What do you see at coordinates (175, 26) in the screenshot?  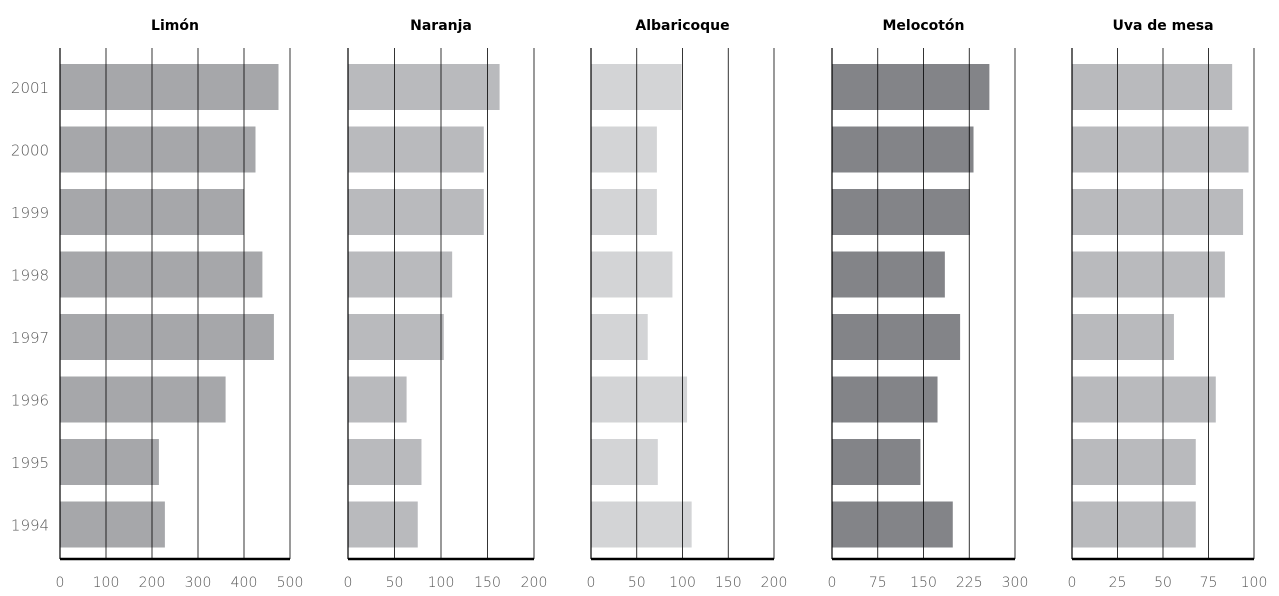 I see `panel-title: Limón` at bounding box center [175, 26].